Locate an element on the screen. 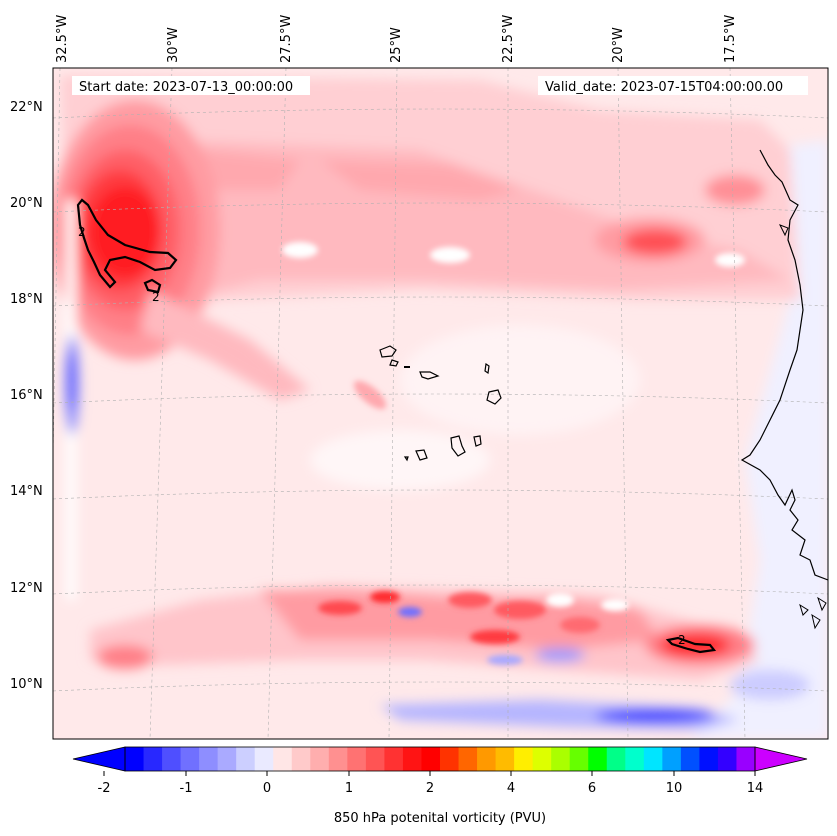  colorbar-extend-min is located at coordinates (99, 759).